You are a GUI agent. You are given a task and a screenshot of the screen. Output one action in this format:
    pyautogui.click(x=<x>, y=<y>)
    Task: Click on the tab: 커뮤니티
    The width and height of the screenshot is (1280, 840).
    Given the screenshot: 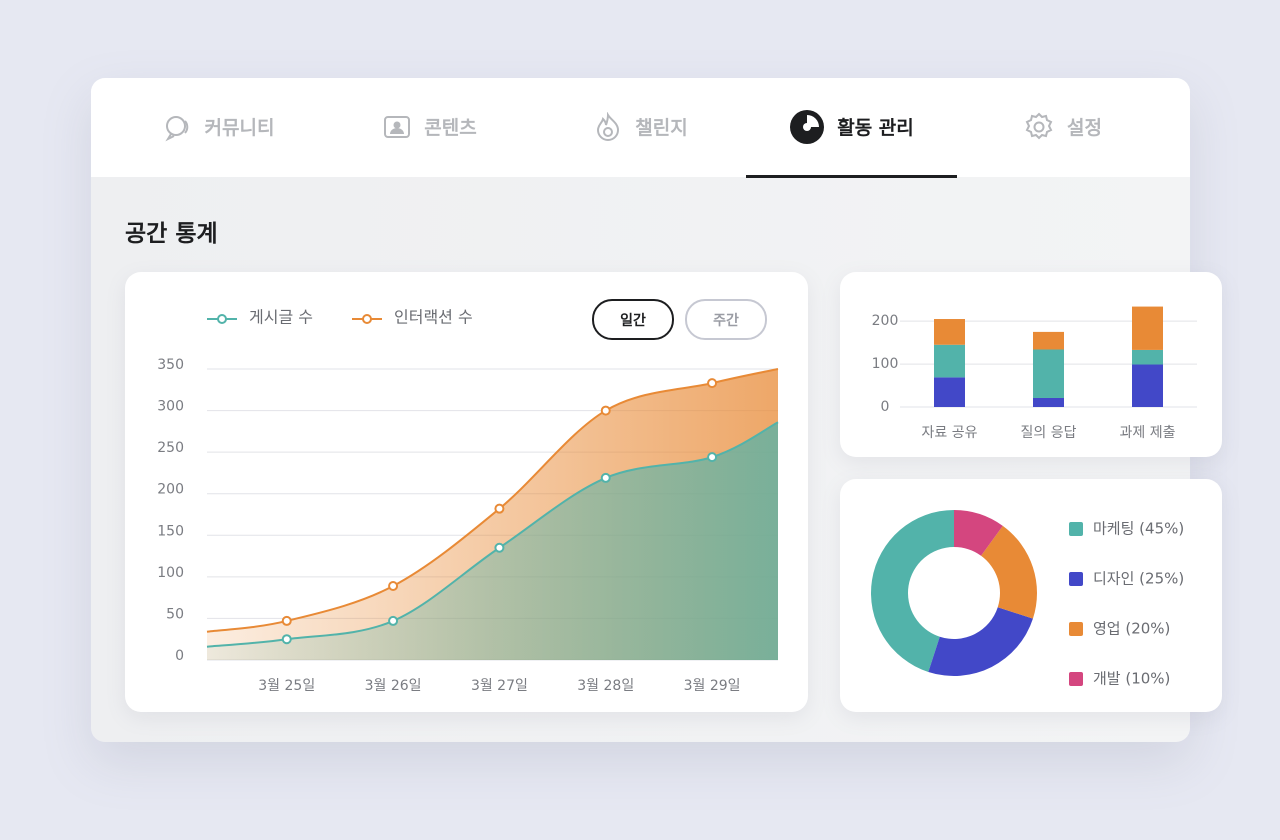 What is the action you would take?
    pyautogui.click(x=218, y=126)
    